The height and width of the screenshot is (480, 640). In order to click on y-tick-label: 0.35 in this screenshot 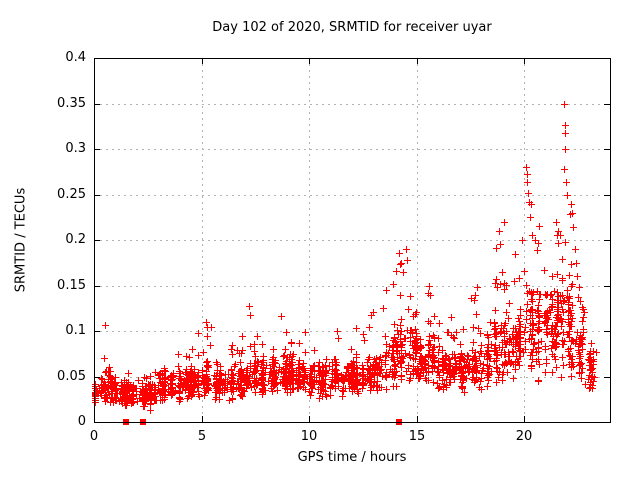, I will do `click(71, 103)`.